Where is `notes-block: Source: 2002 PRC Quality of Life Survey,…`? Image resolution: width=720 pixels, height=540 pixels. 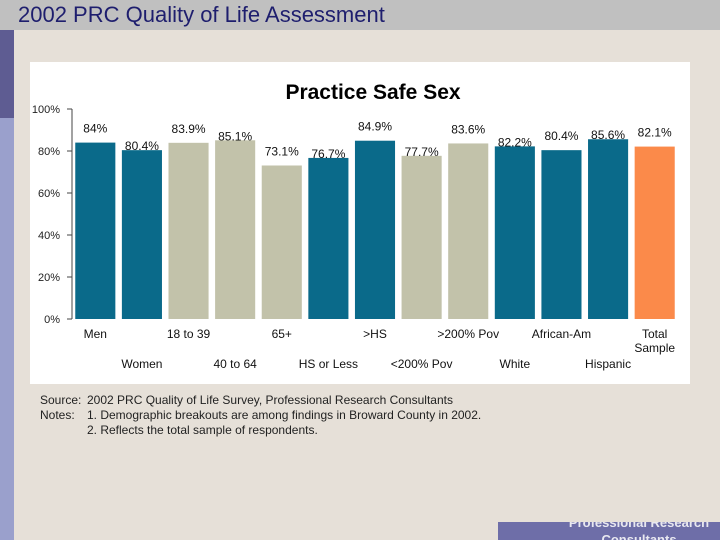 notes-block: Source: 2002 PRC Quality of Life Survey,… is located at coordinates (260, 415).